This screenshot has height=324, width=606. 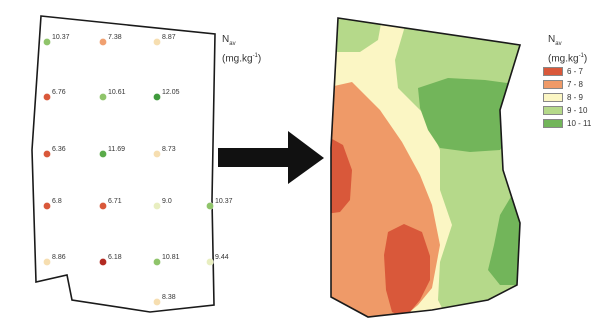 I want to click on legend-item-6-7: 6 - 7, so click(x=567, y=71).